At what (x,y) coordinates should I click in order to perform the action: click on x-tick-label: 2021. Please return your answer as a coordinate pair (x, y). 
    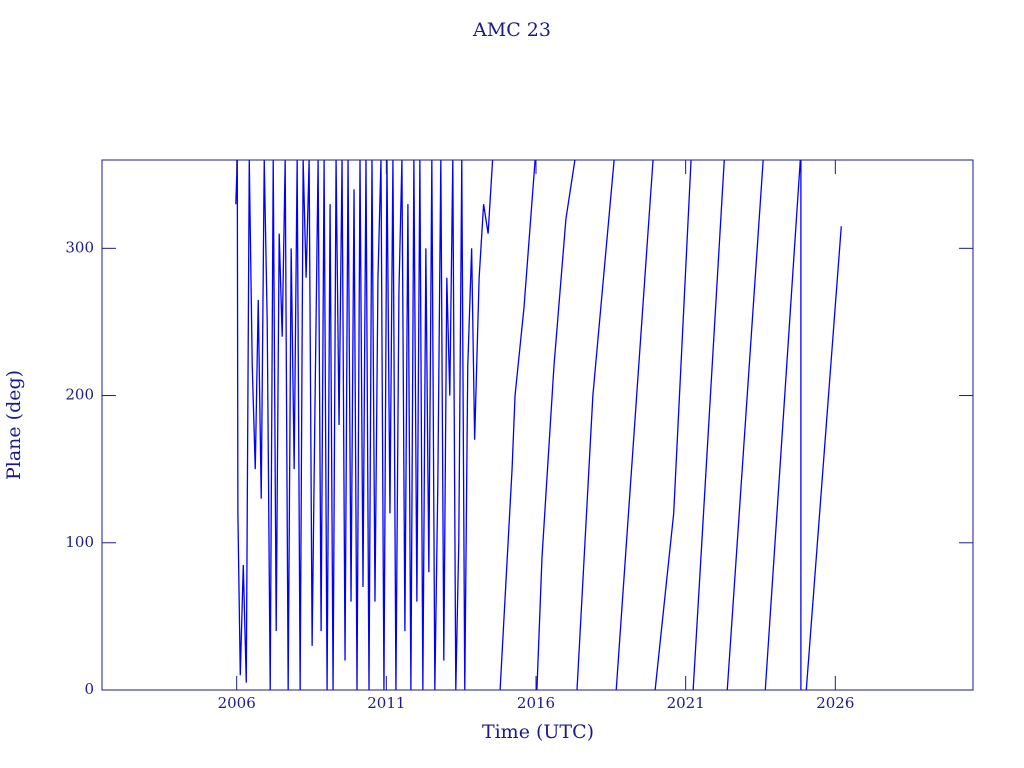
    Looking at the image, I should click on (686, 703).